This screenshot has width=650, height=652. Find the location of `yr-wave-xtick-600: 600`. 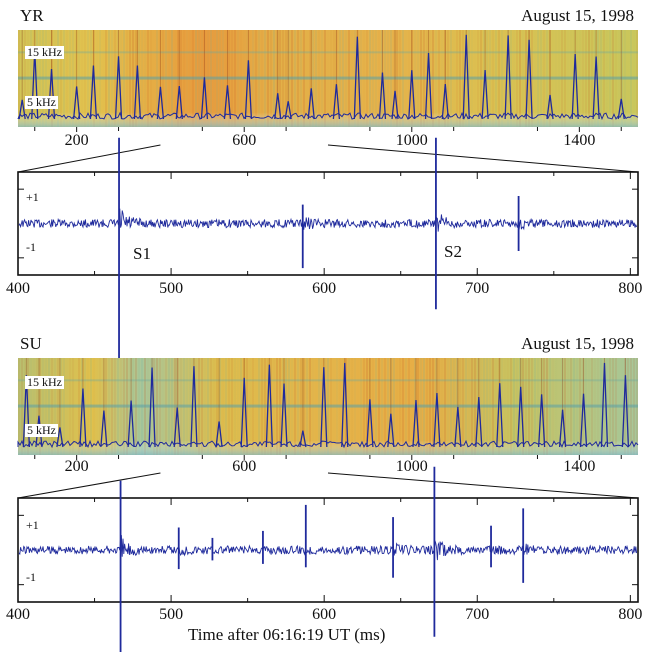

yr-wave-xtick-600: 600 is located at coordinates (324, 288).